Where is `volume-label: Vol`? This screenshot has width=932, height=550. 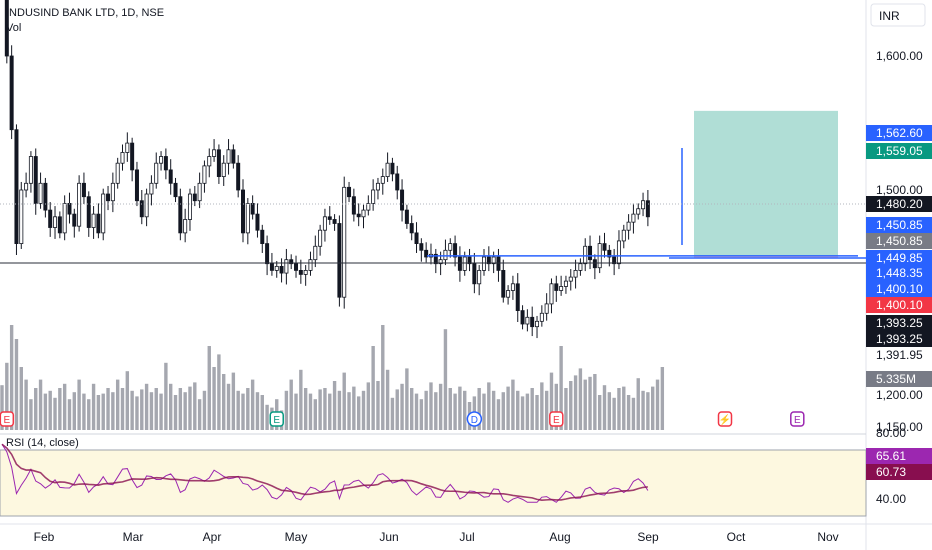 volume-label: Vol is located at coordinates (13, 28).